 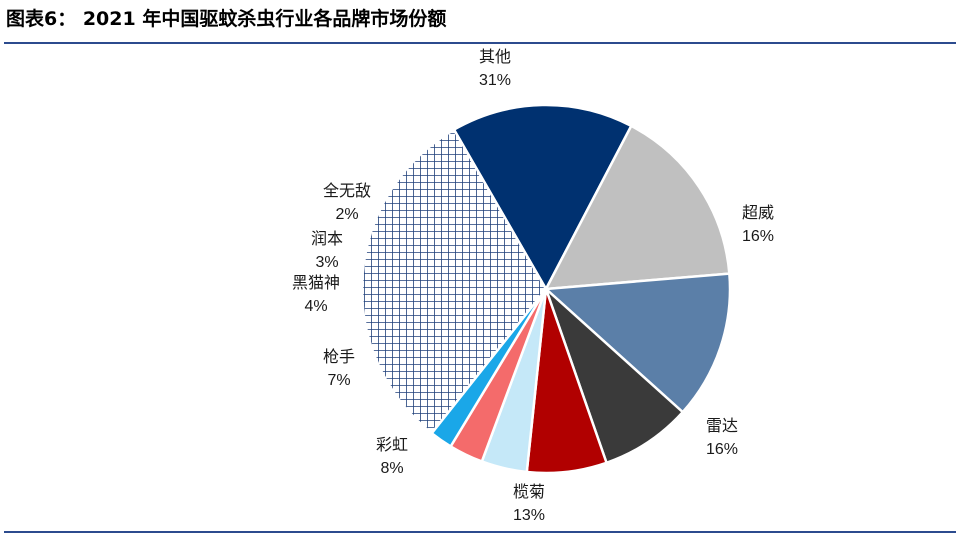 What do you see at coordinates (480, 43) in the screenshot?
I see `top-rule` at bounding box center [480, 43].